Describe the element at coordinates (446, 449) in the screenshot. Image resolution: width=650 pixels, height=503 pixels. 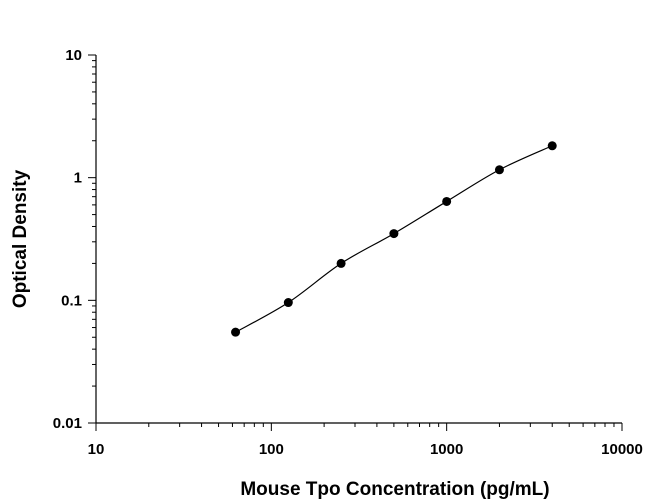
I see `x-tick-label: 1000` at that location.